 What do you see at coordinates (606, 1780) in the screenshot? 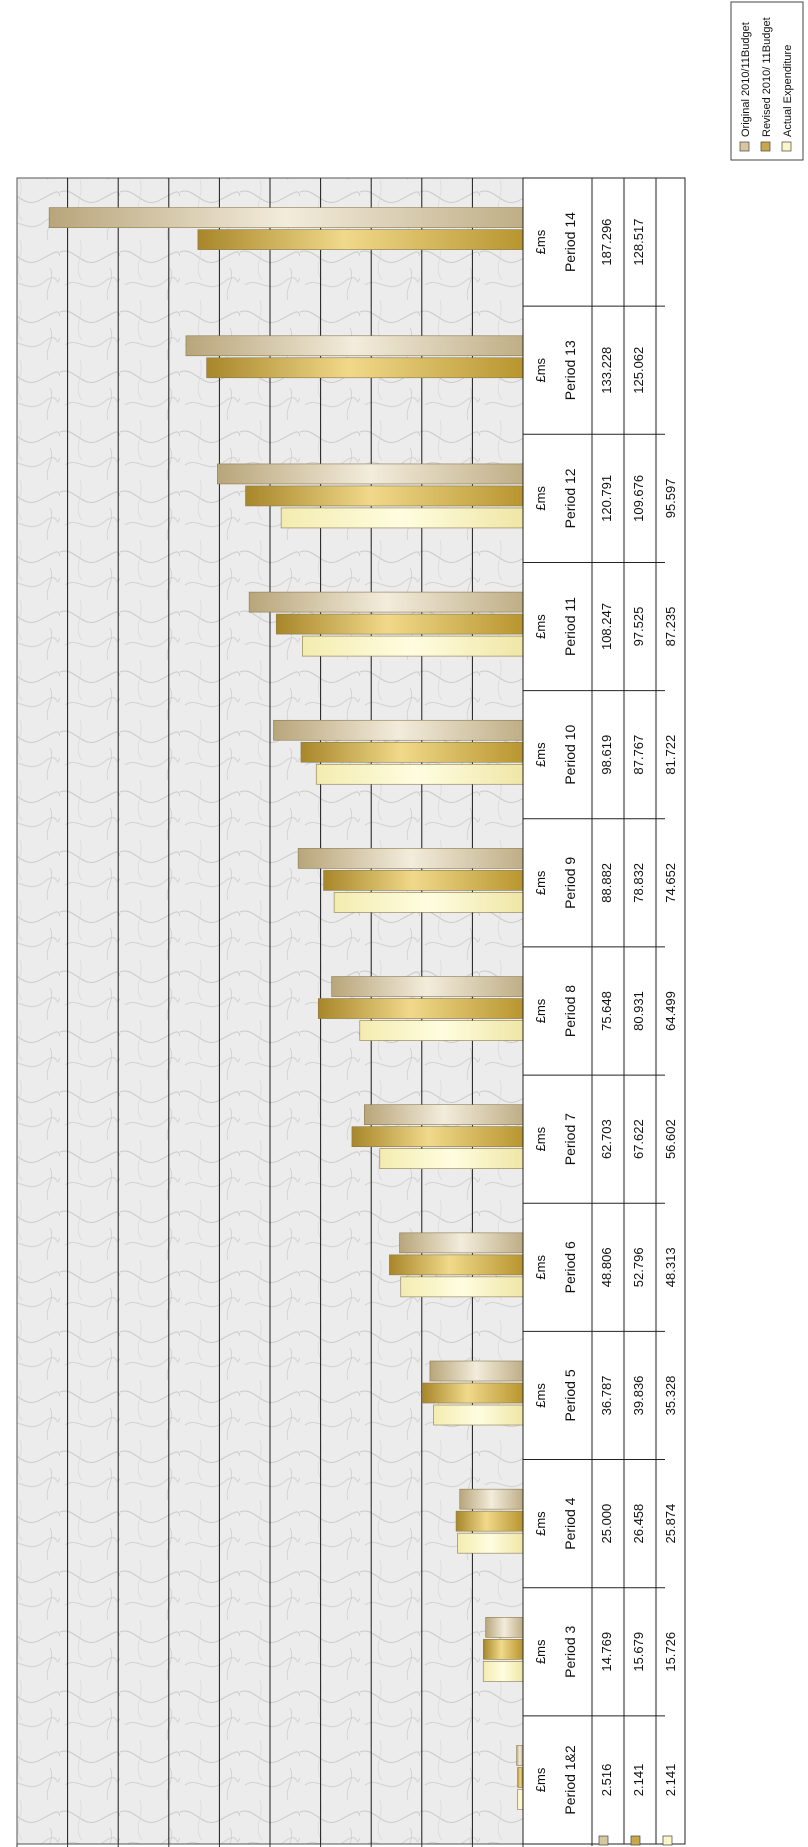
I see `table-value: 2.516` at bounding box center [606, 1780].